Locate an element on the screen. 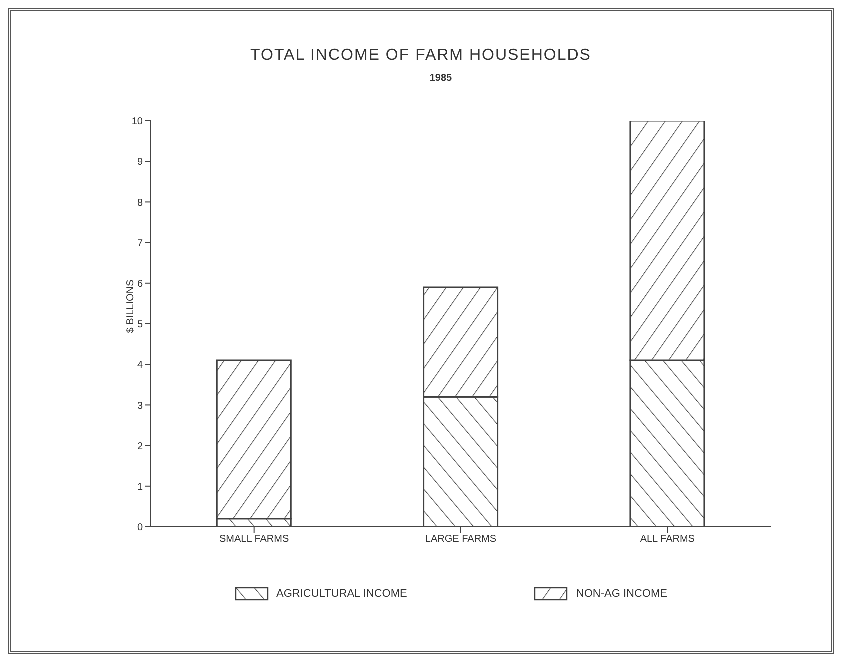 The height and width of the screenshot is (670, 850). y-tick-label: 10 is located at coordinates (138, 122).